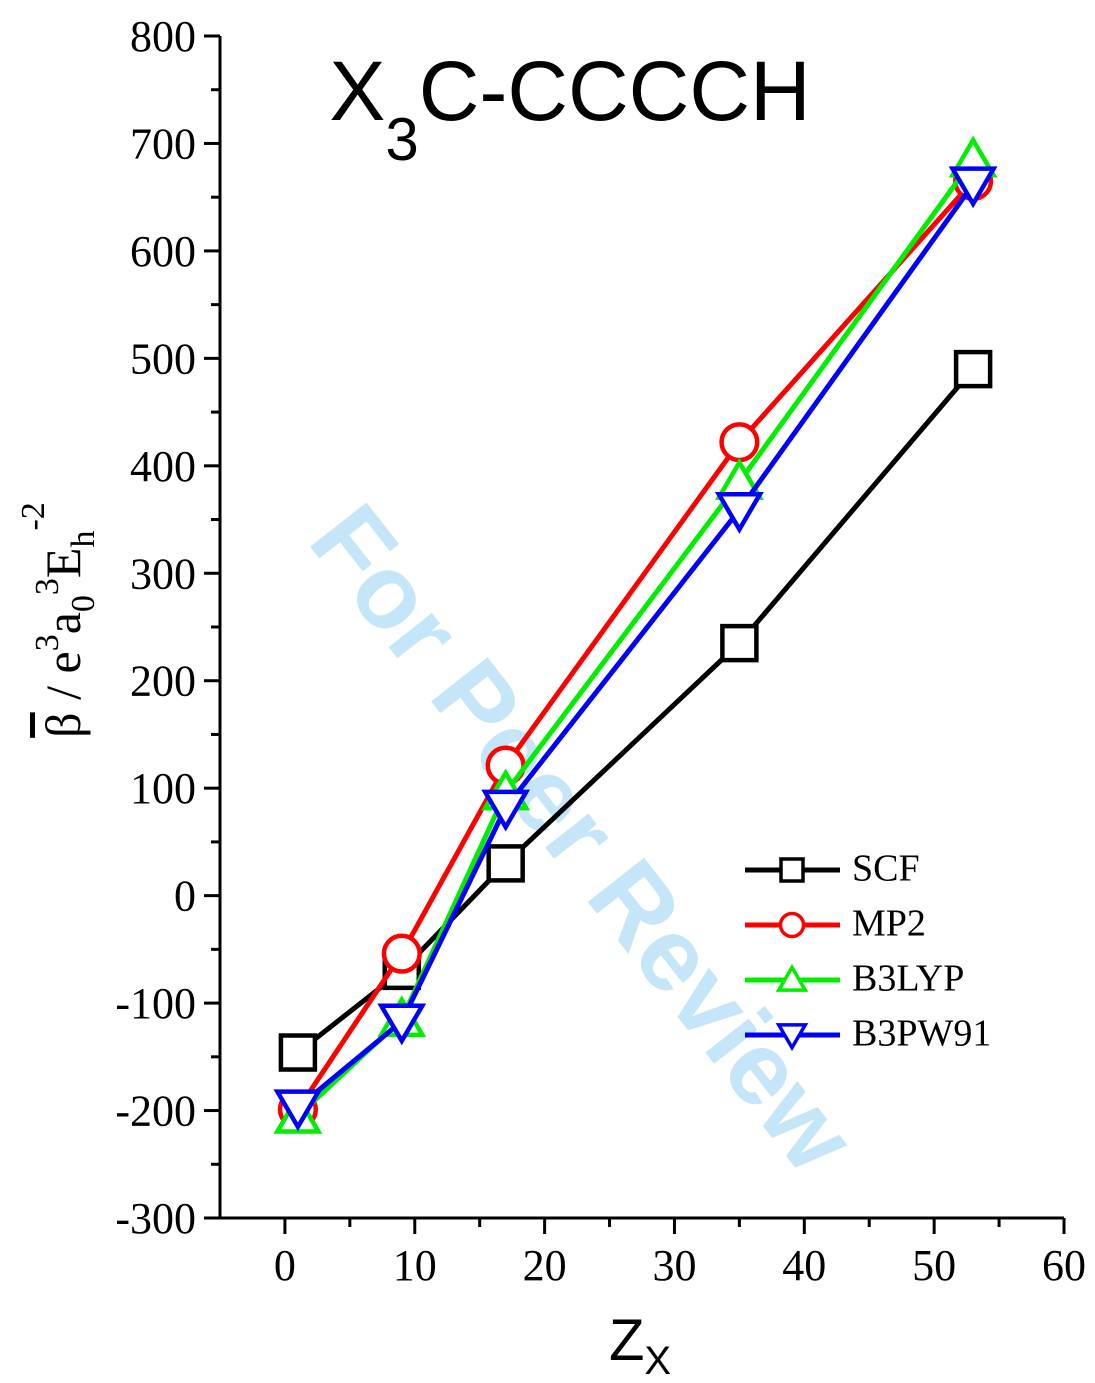 The width and height of the screenshot is (1095, 1383). Describe the element at coordinates (1064, 1265) in the screenshot. I see `x-tick-label: 60` at that location.